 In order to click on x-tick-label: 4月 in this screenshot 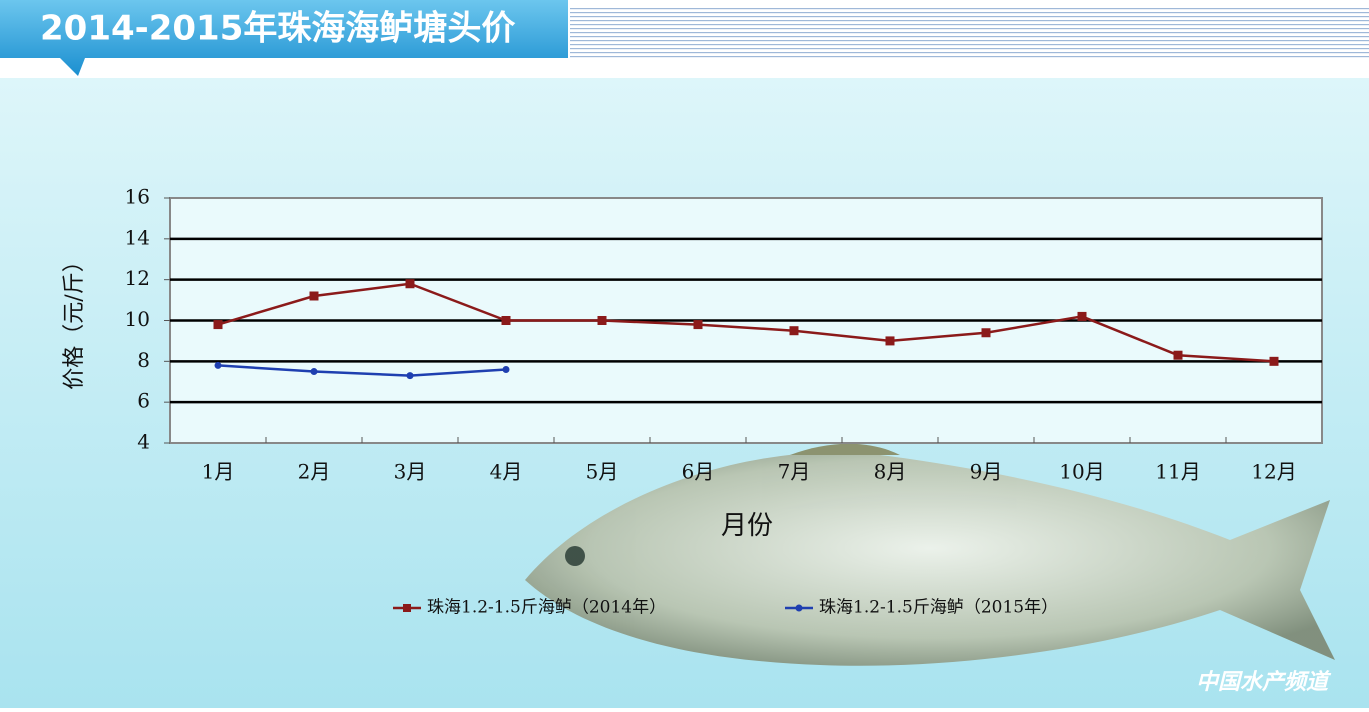, I will do `click(506, 472)`.